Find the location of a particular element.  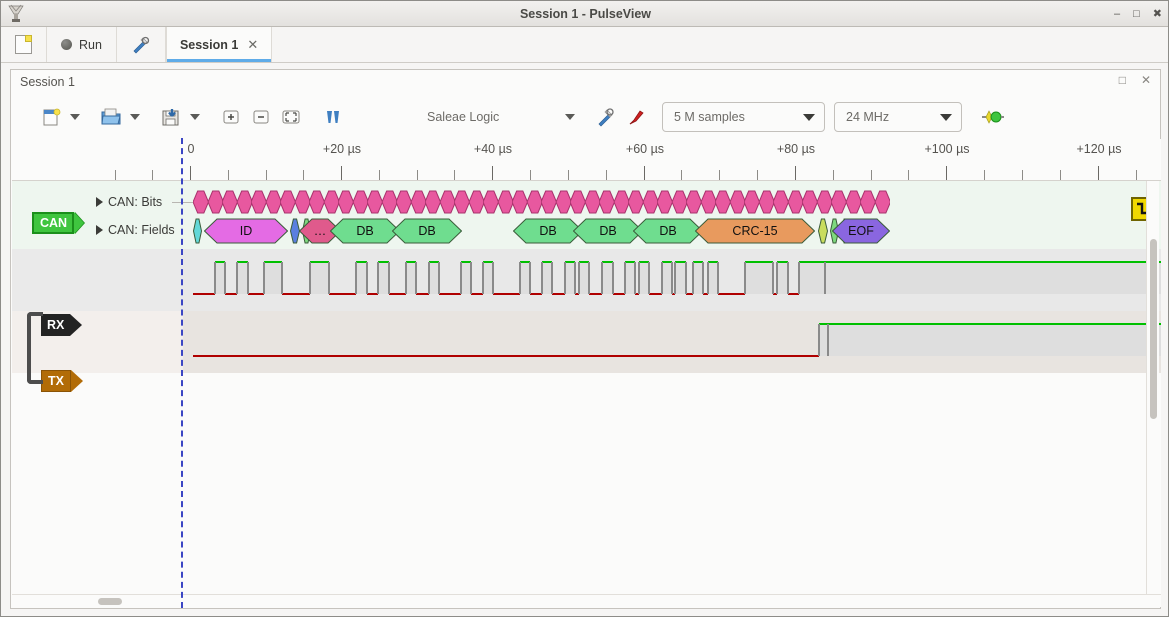

horizontal-scrollbar is located at coordinates (586, 600).